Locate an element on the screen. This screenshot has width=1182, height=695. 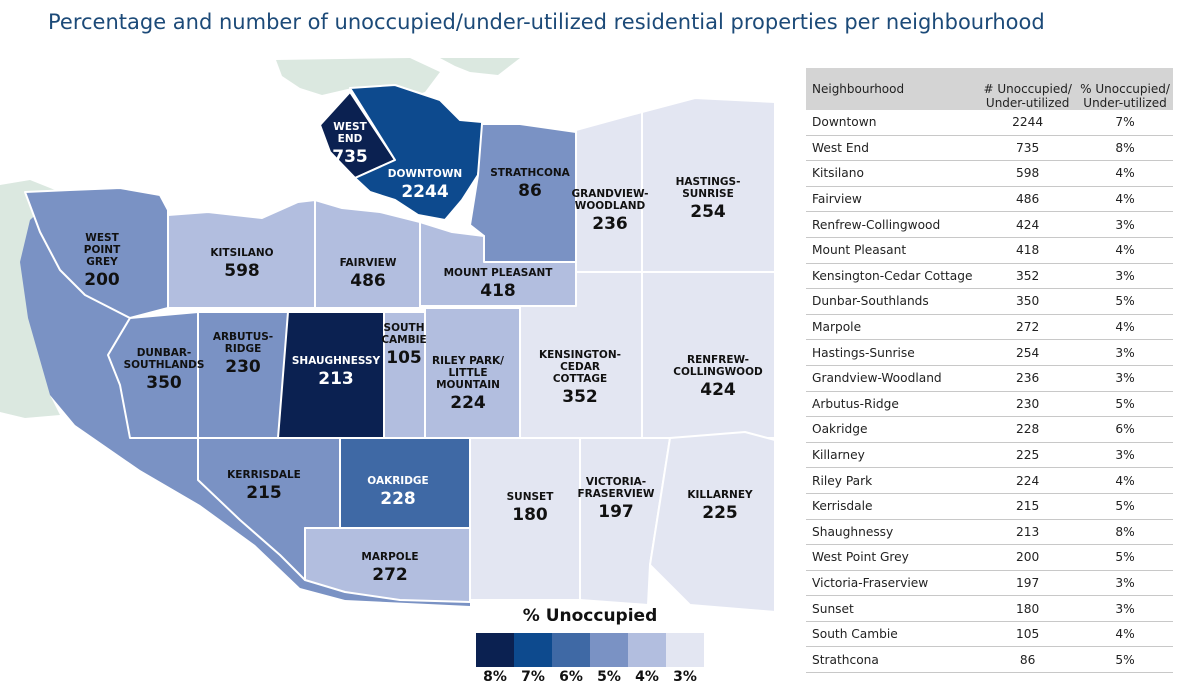
neighbourhood-cell: Kerrisdale is located at coordinates (892, 506).